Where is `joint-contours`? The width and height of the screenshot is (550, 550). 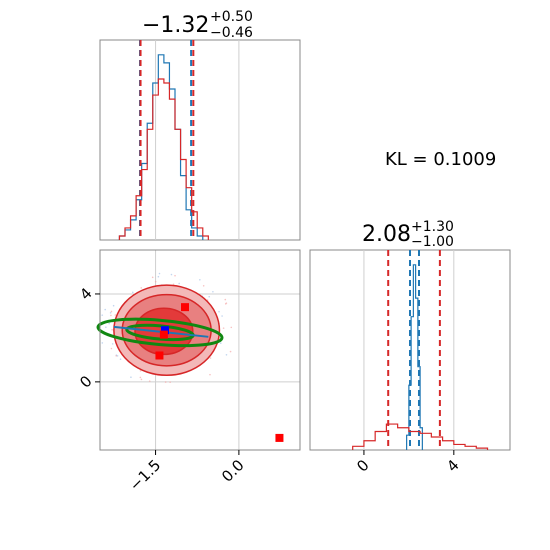
joint-contours is located at coordinates (190, 357).